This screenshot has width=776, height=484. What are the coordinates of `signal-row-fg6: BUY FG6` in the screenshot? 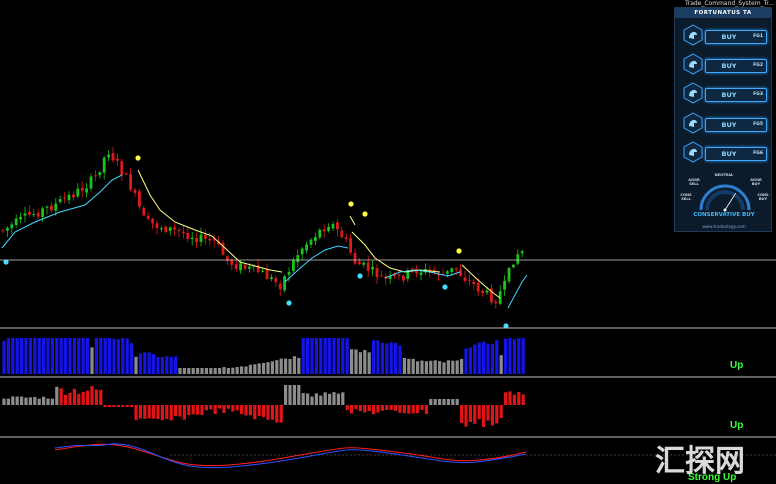 It's located at (726, 152).